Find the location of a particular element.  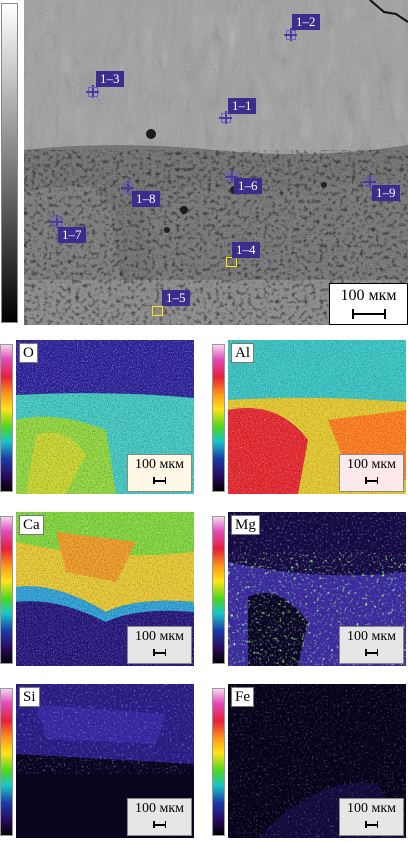

element-map-o: O 100 мкм is located at coordinates (97, 417).